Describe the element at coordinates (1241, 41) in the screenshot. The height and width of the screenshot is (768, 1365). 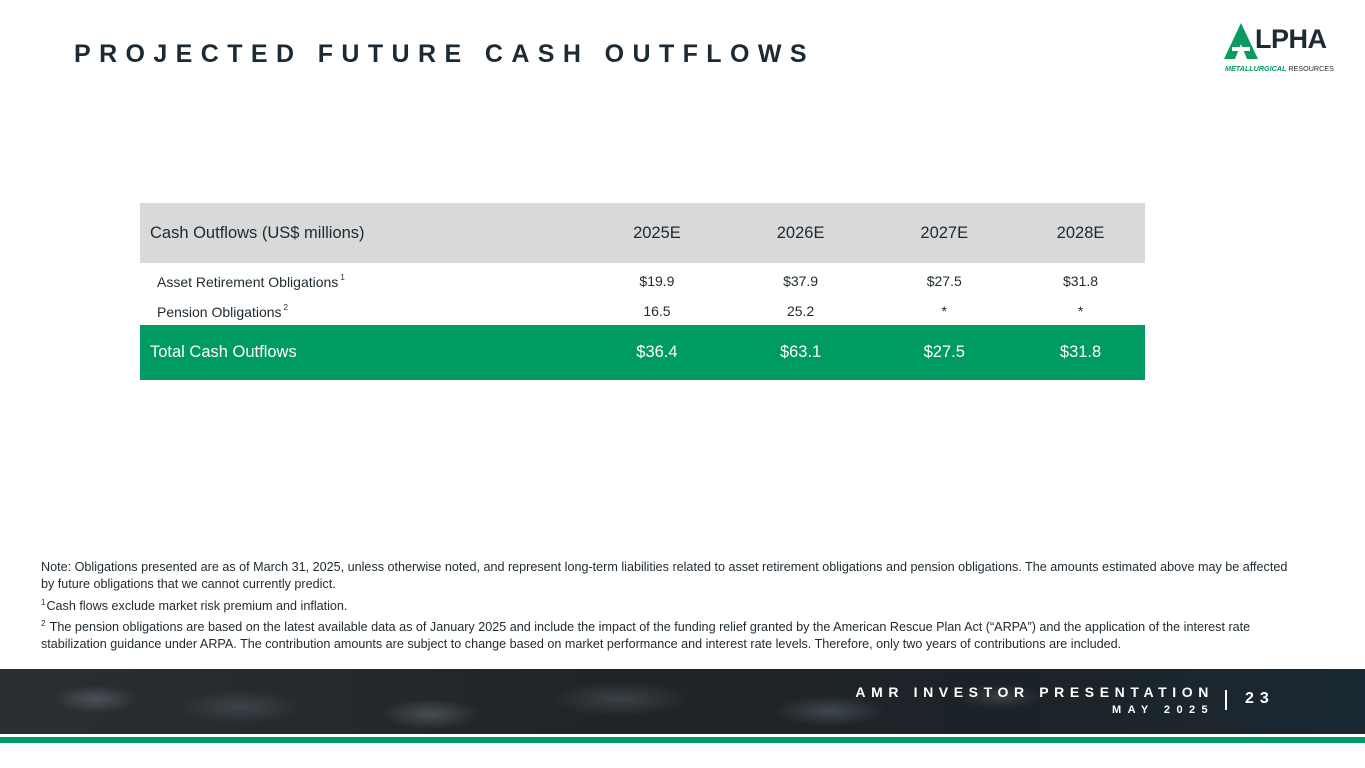
I see `logo-a-icon` at that location.